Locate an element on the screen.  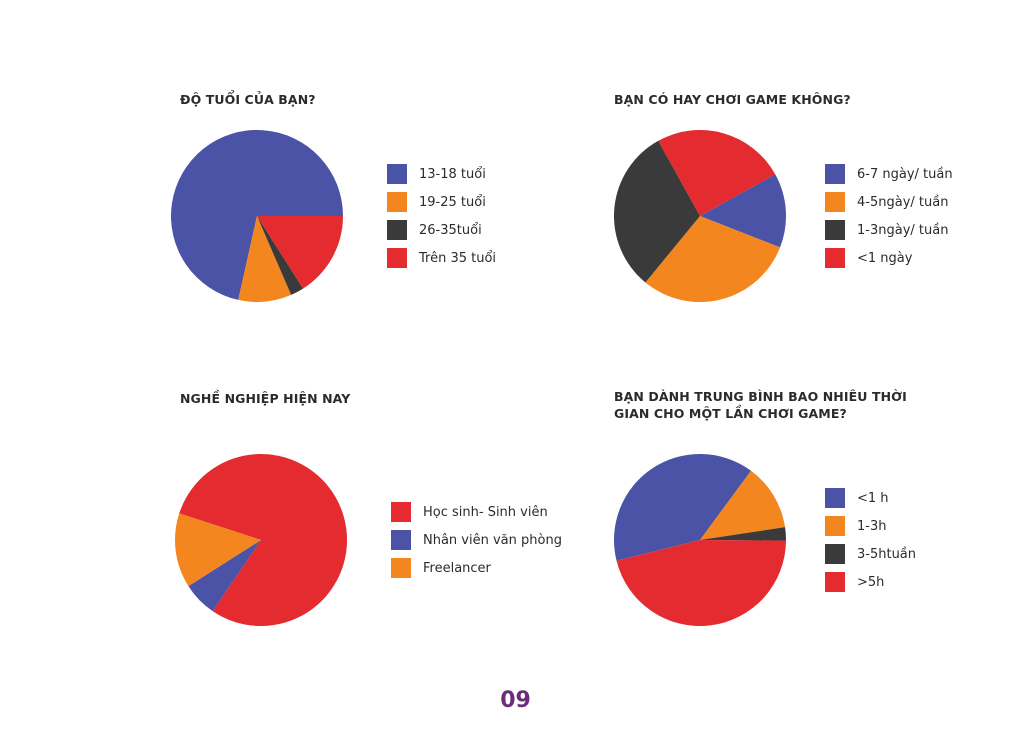
legend-item: <1 ngày is located at coordinates (889, 258).